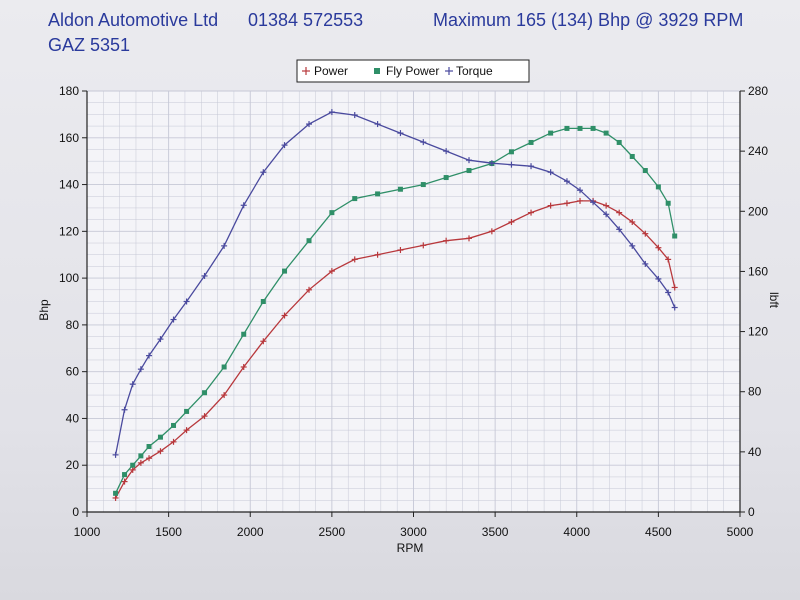 The width and height of the screenshot is (800, 600). I want to click on y2-tick-label: 240, so click(758, 151).